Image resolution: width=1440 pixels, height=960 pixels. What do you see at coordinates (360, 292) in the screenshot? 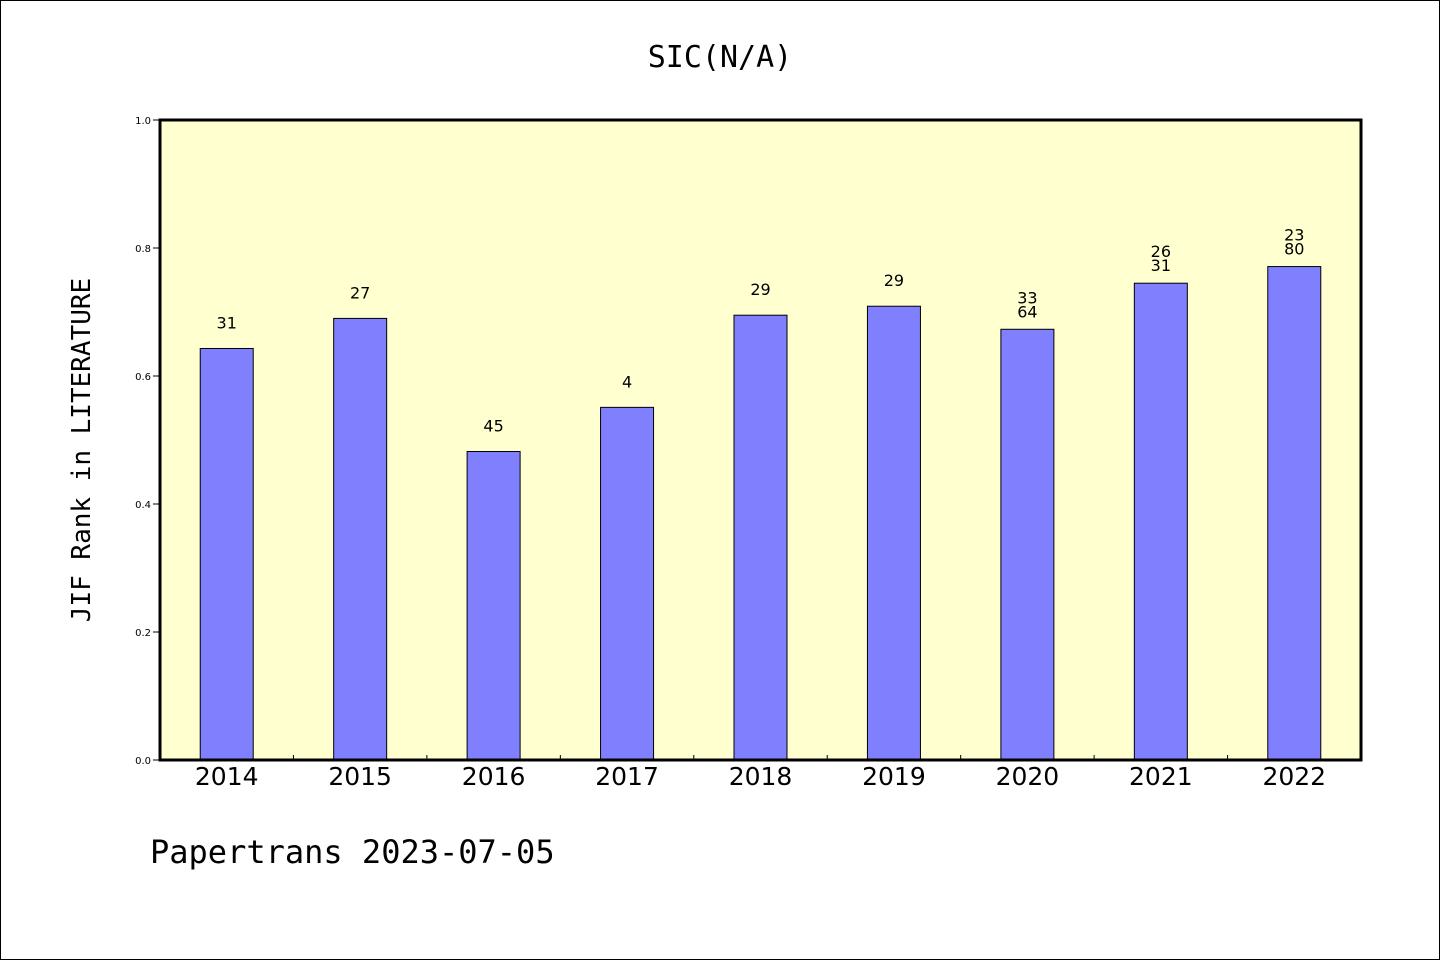
I see `data-label: 27` at bounding box center [360, 292].